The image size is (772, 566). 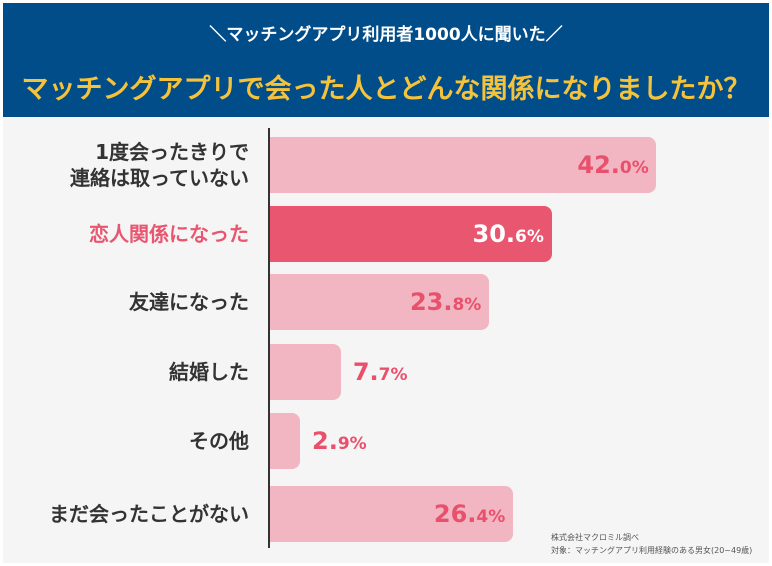 I want to click on value-label: 42.0%, so click(x=613, y=165).